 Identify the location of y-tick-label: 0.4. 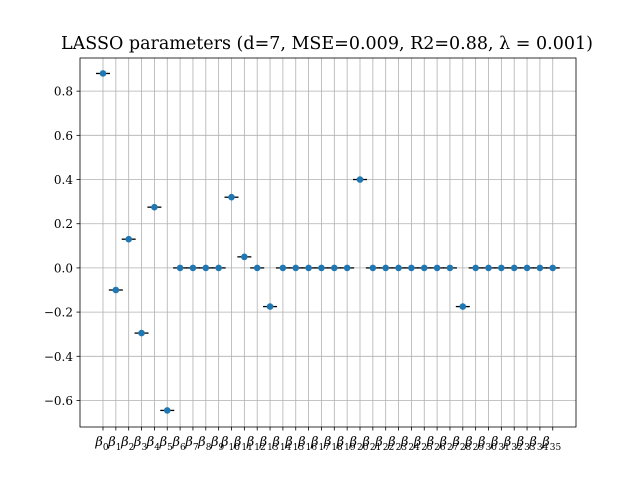
(63, 180).